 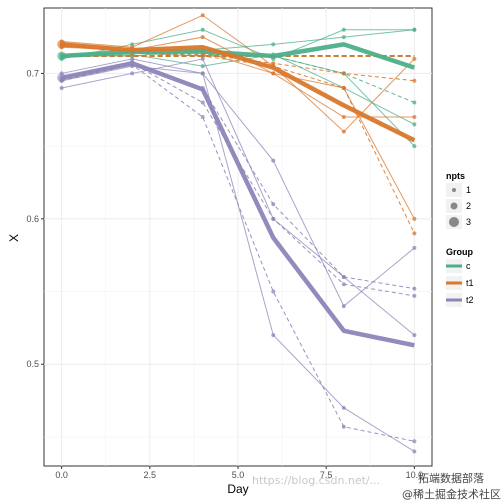 What do you see at coordinates (454, 206) in the screenshot?
I see `legend-npts-2-marker` at bounding box center [454, 206].